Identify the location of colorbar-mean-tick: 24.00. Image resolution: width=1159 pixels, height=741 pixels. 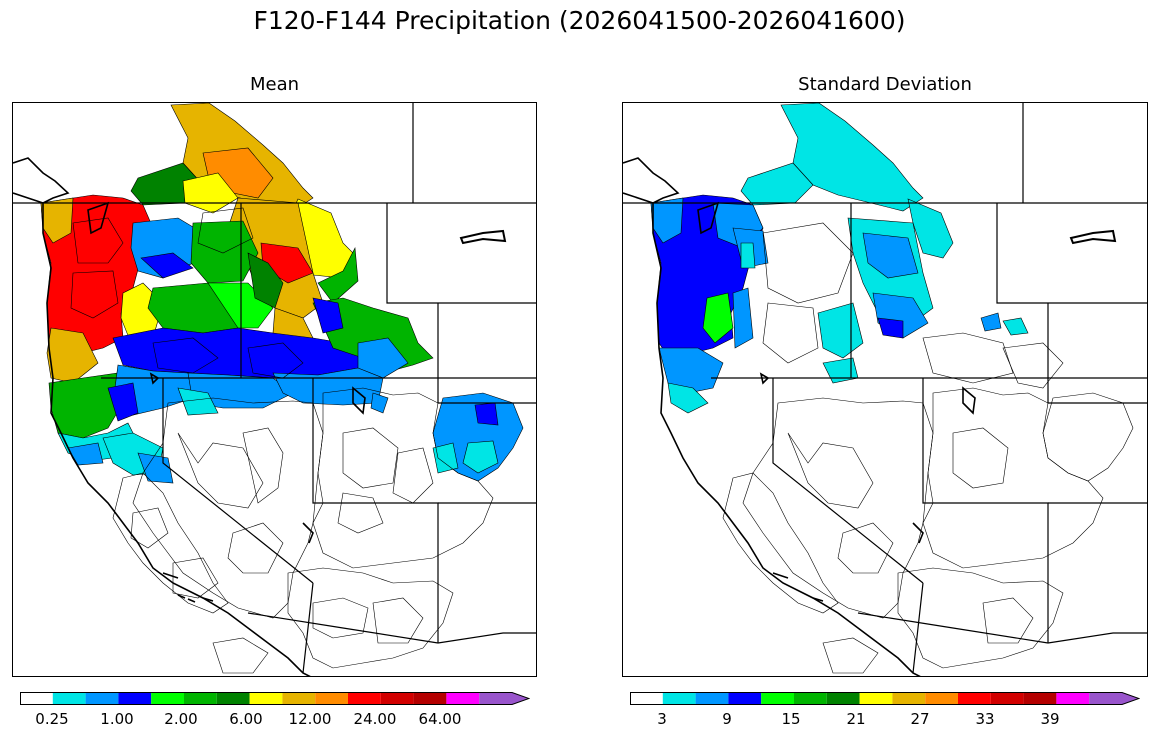
(375, 719).